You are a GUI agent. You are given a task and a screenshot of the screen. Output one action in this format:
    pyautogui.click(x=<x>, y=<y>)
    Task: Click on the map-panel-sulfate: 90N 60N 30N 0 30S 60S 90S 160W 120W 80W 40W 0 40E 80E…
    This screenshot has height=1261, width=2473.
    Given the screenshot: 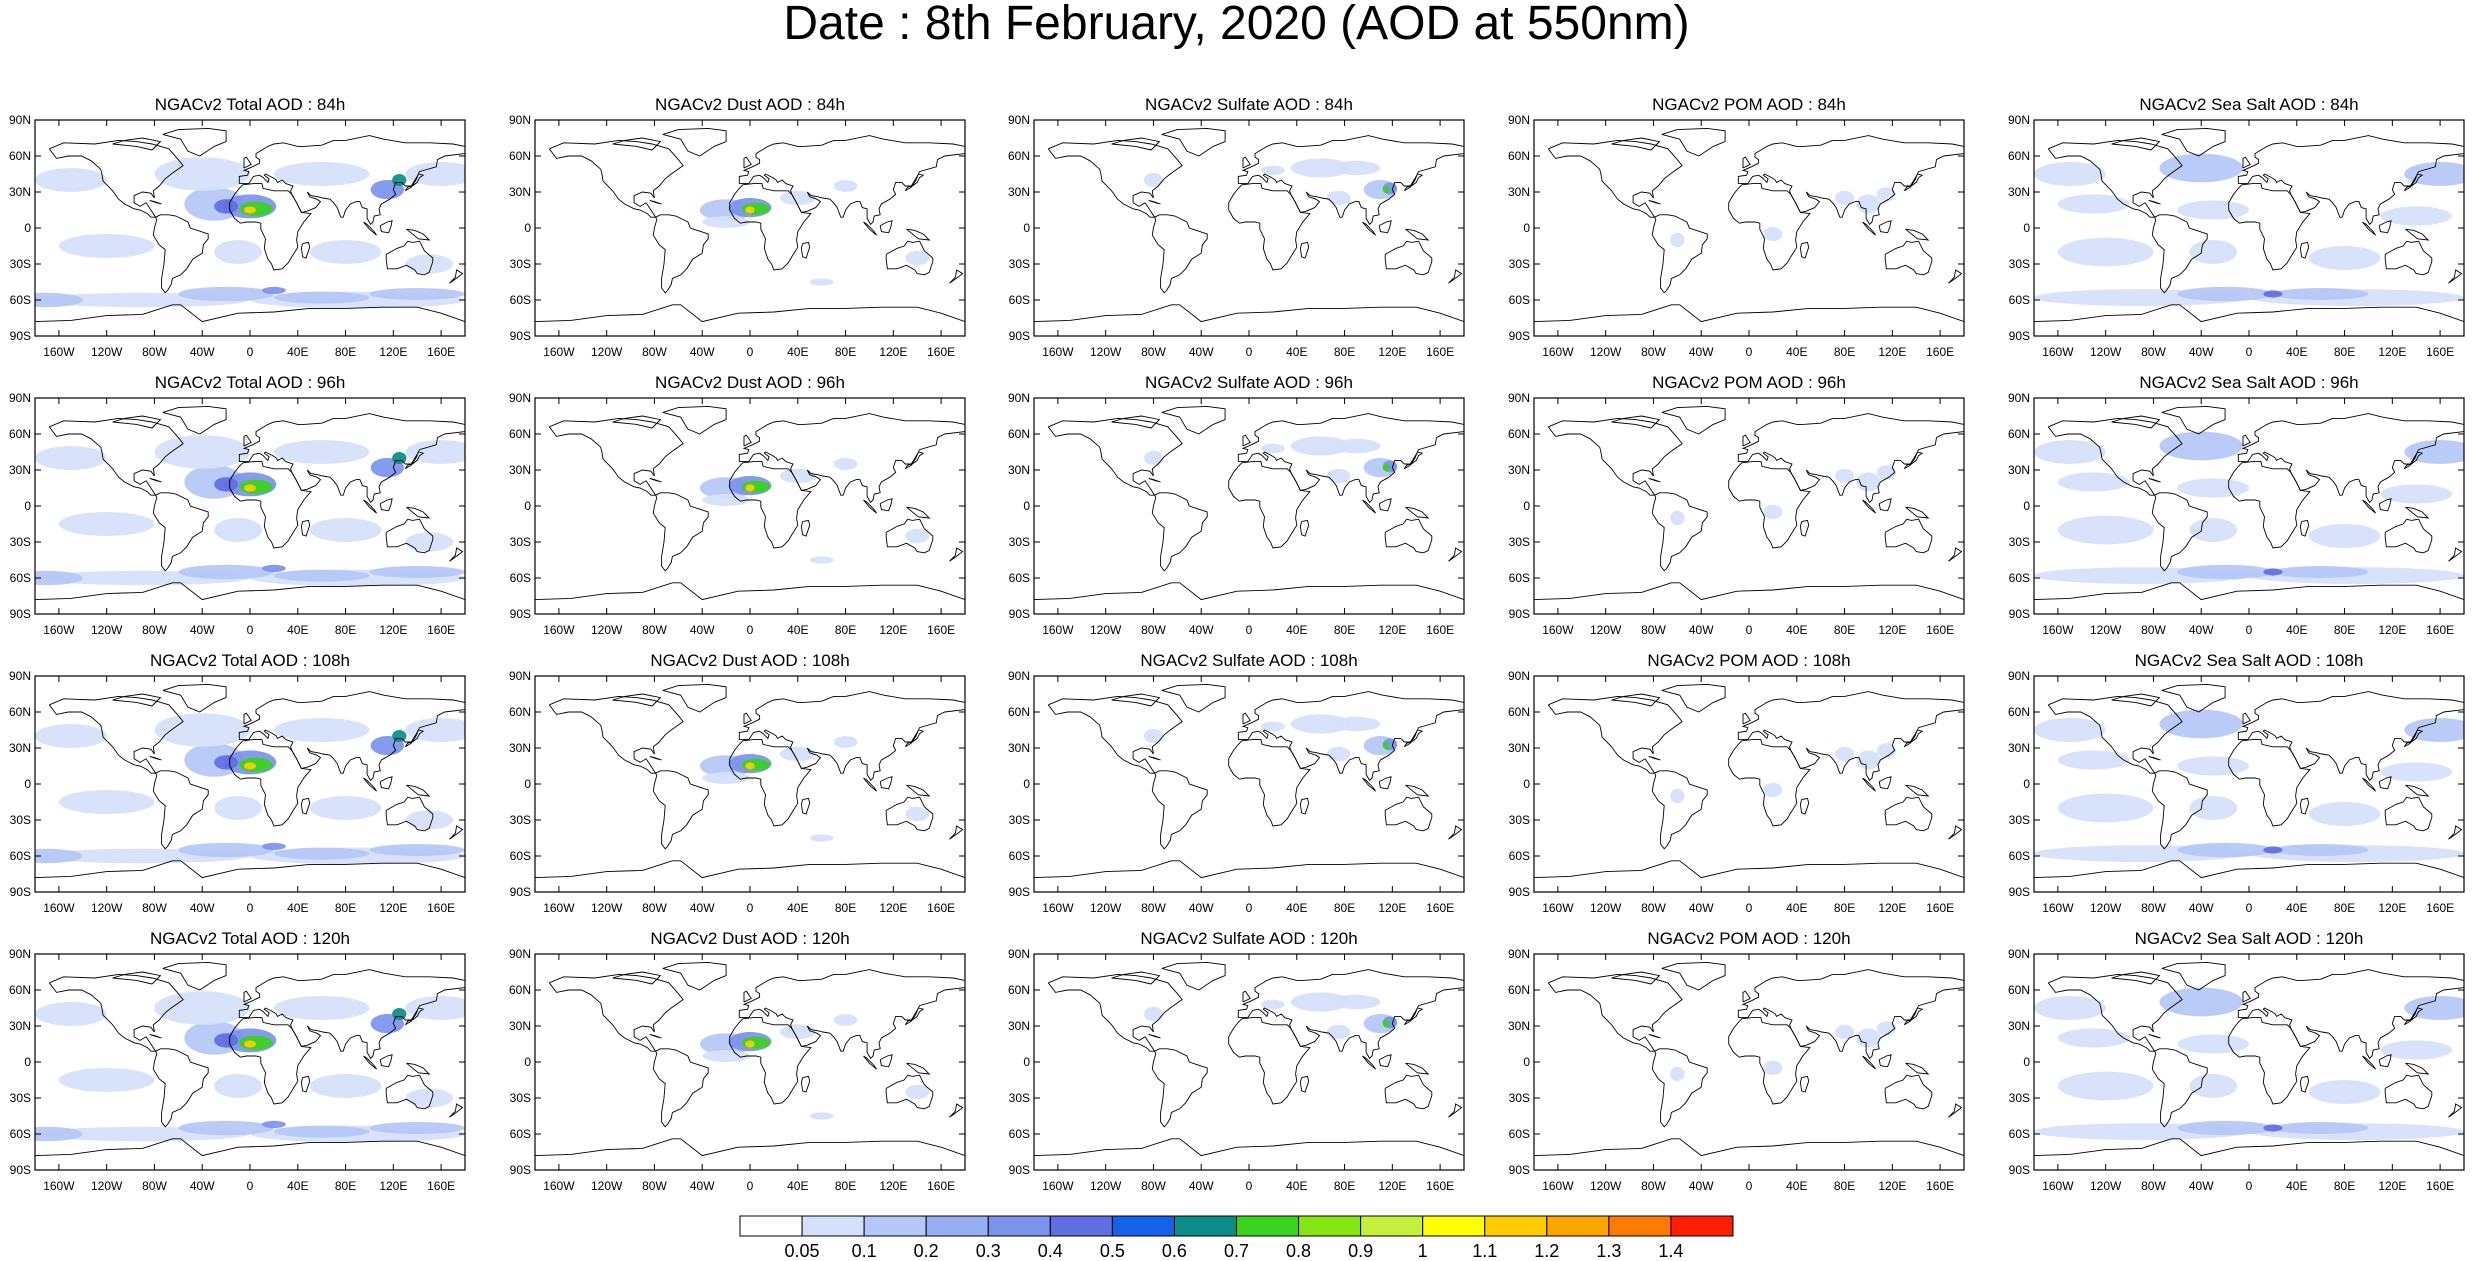 What is the action you would take?
    pyautogui.click(x=1236, y=792)
    